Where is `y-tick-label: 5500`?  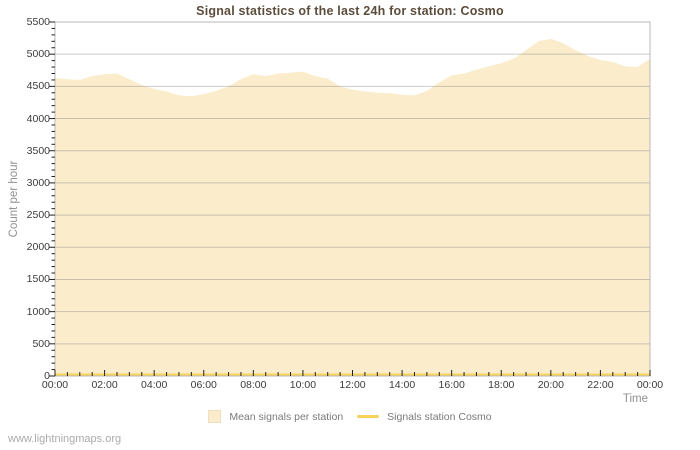 y-tick-label: 5500 is located at coordinates (38, 22).